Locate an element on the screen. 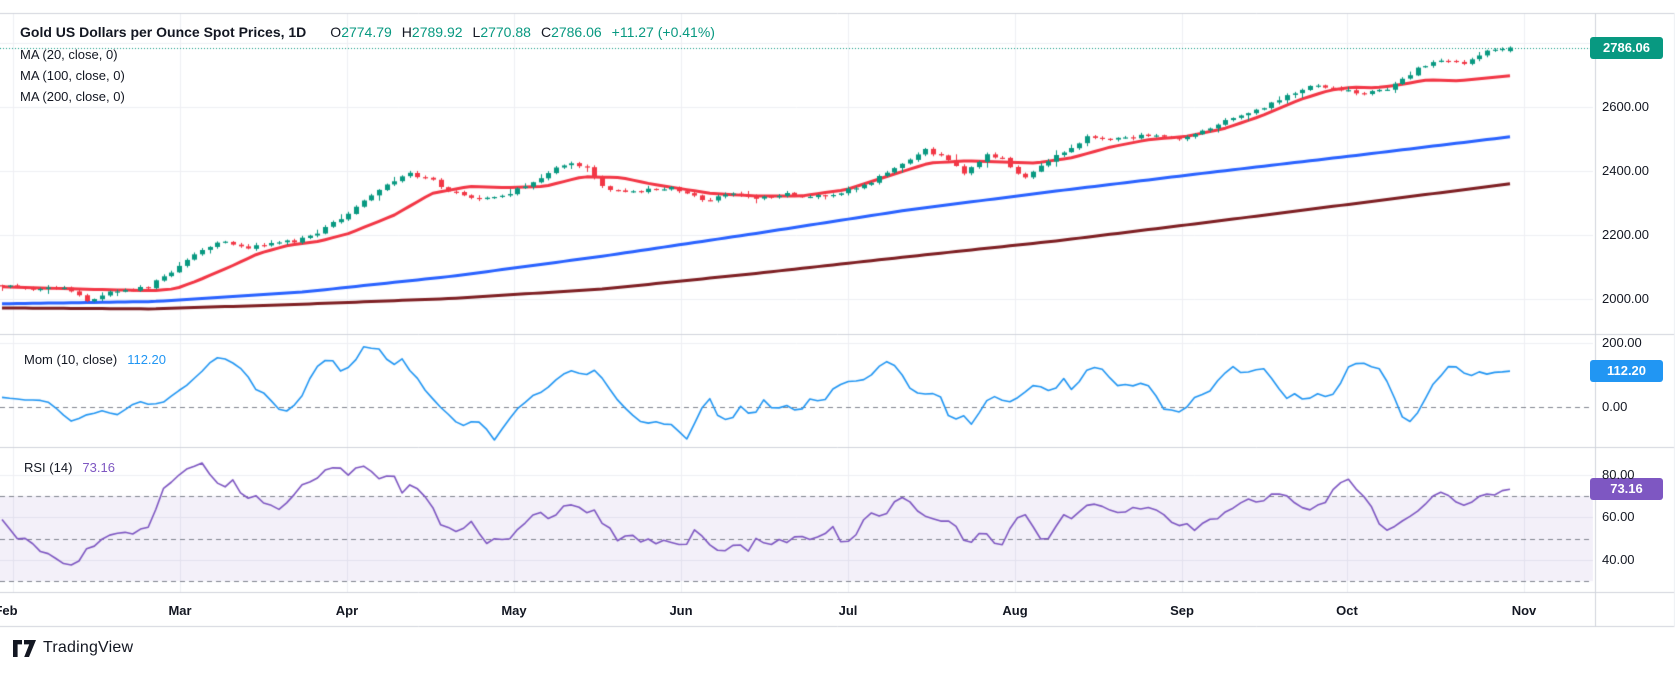 The image size is (1675, 674). low-value: 2770.88 is located at coordinates (505, 32).